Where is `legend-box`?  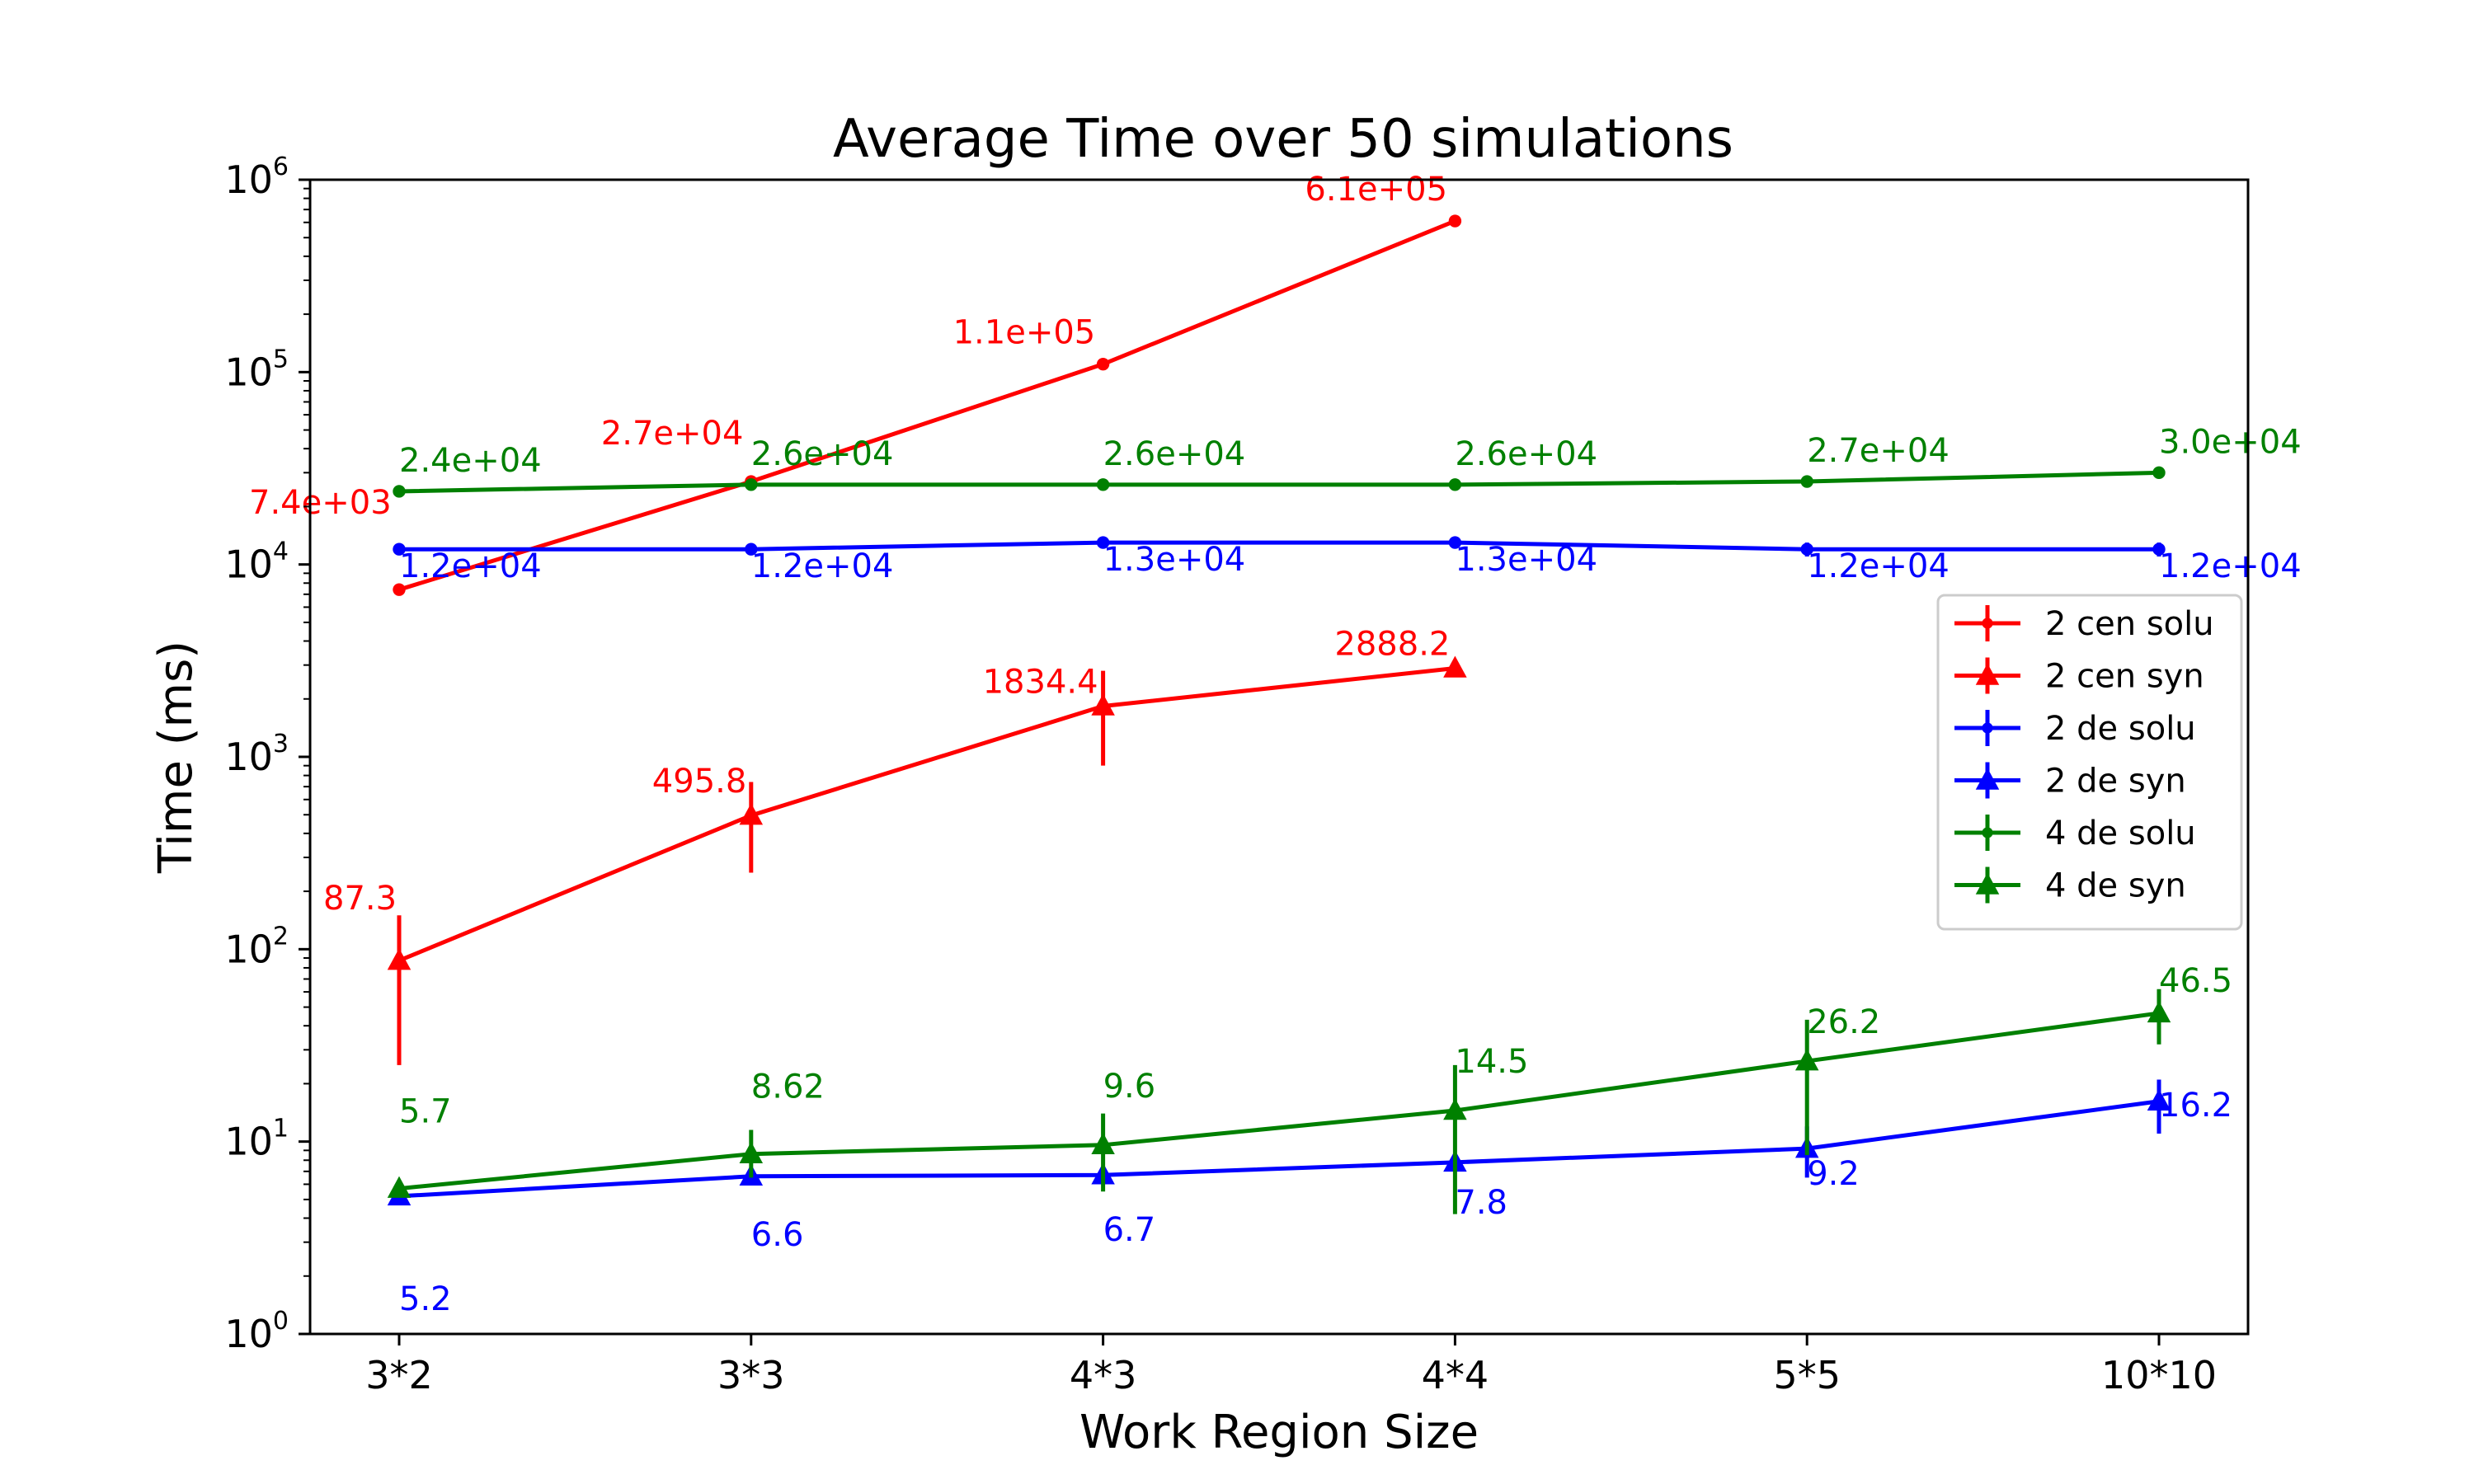
legend-box is located at coordinates (2089, 762).